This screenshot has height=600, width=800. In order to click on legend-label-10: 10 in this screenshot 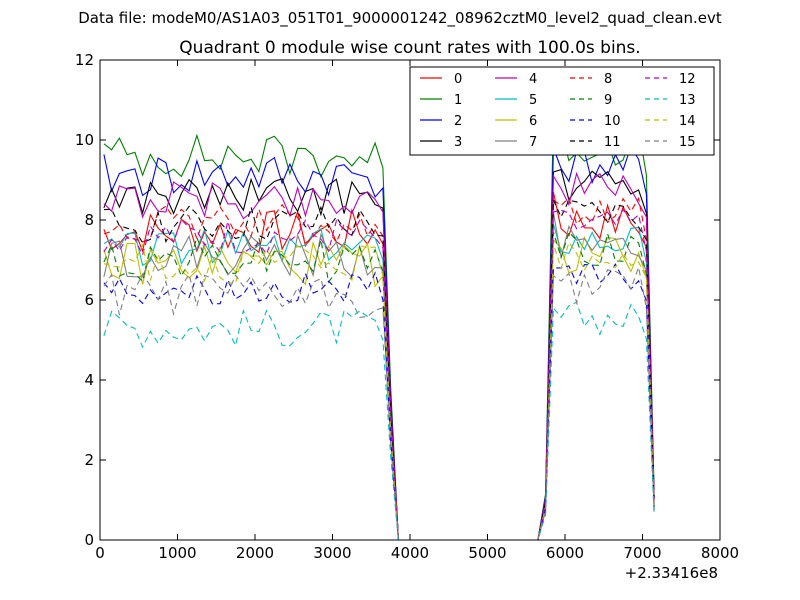, I will do `click(612, 121)`.